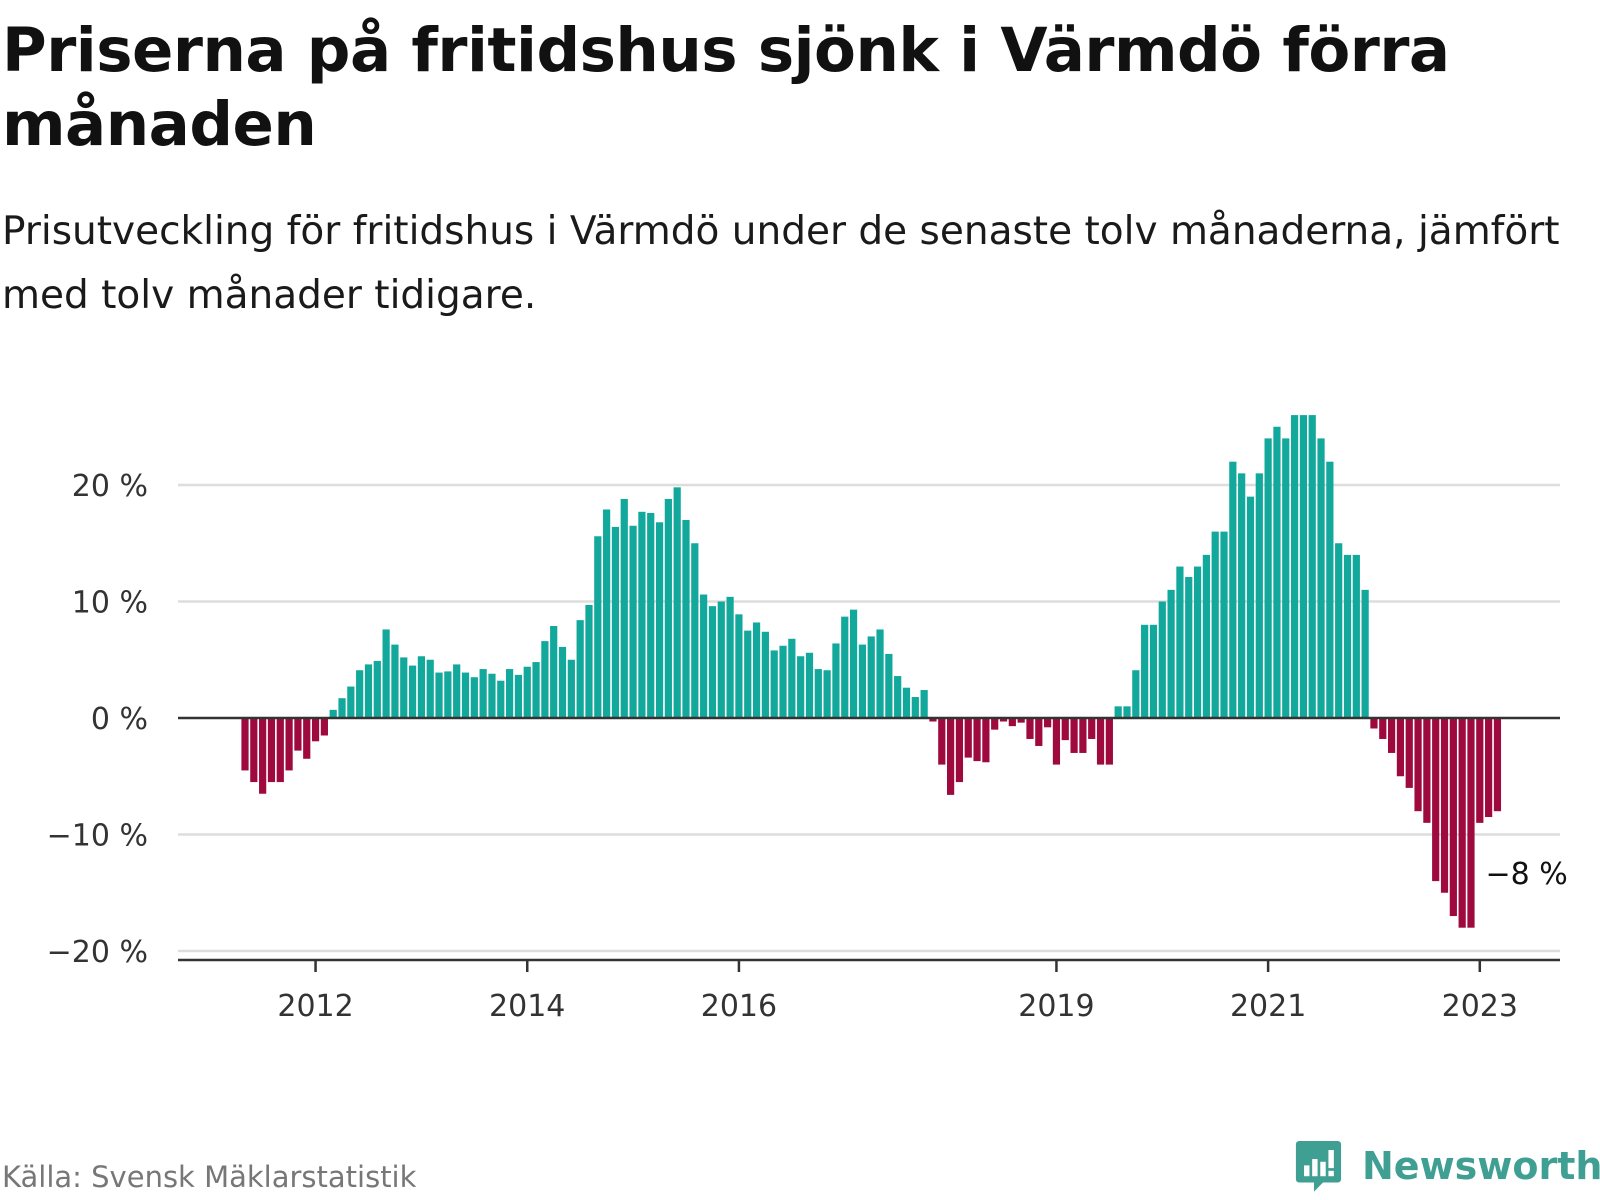 Image resolution: width=1600 pixels, height=1200 pixels. What do you see at coordinates (897, 1006) in the screenshot?
I see `x-axis-labels: 2012 2014 2016 2019 2021 2023` at bounding box center [897, 1006].